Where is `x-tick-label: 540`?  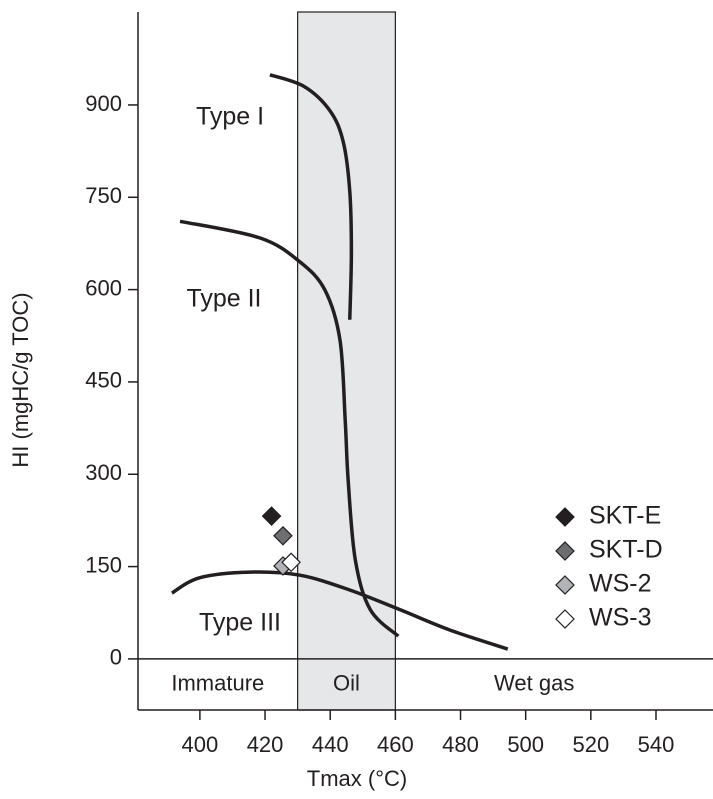
x-tick-label: 540 is located at coordinates (656, 744).